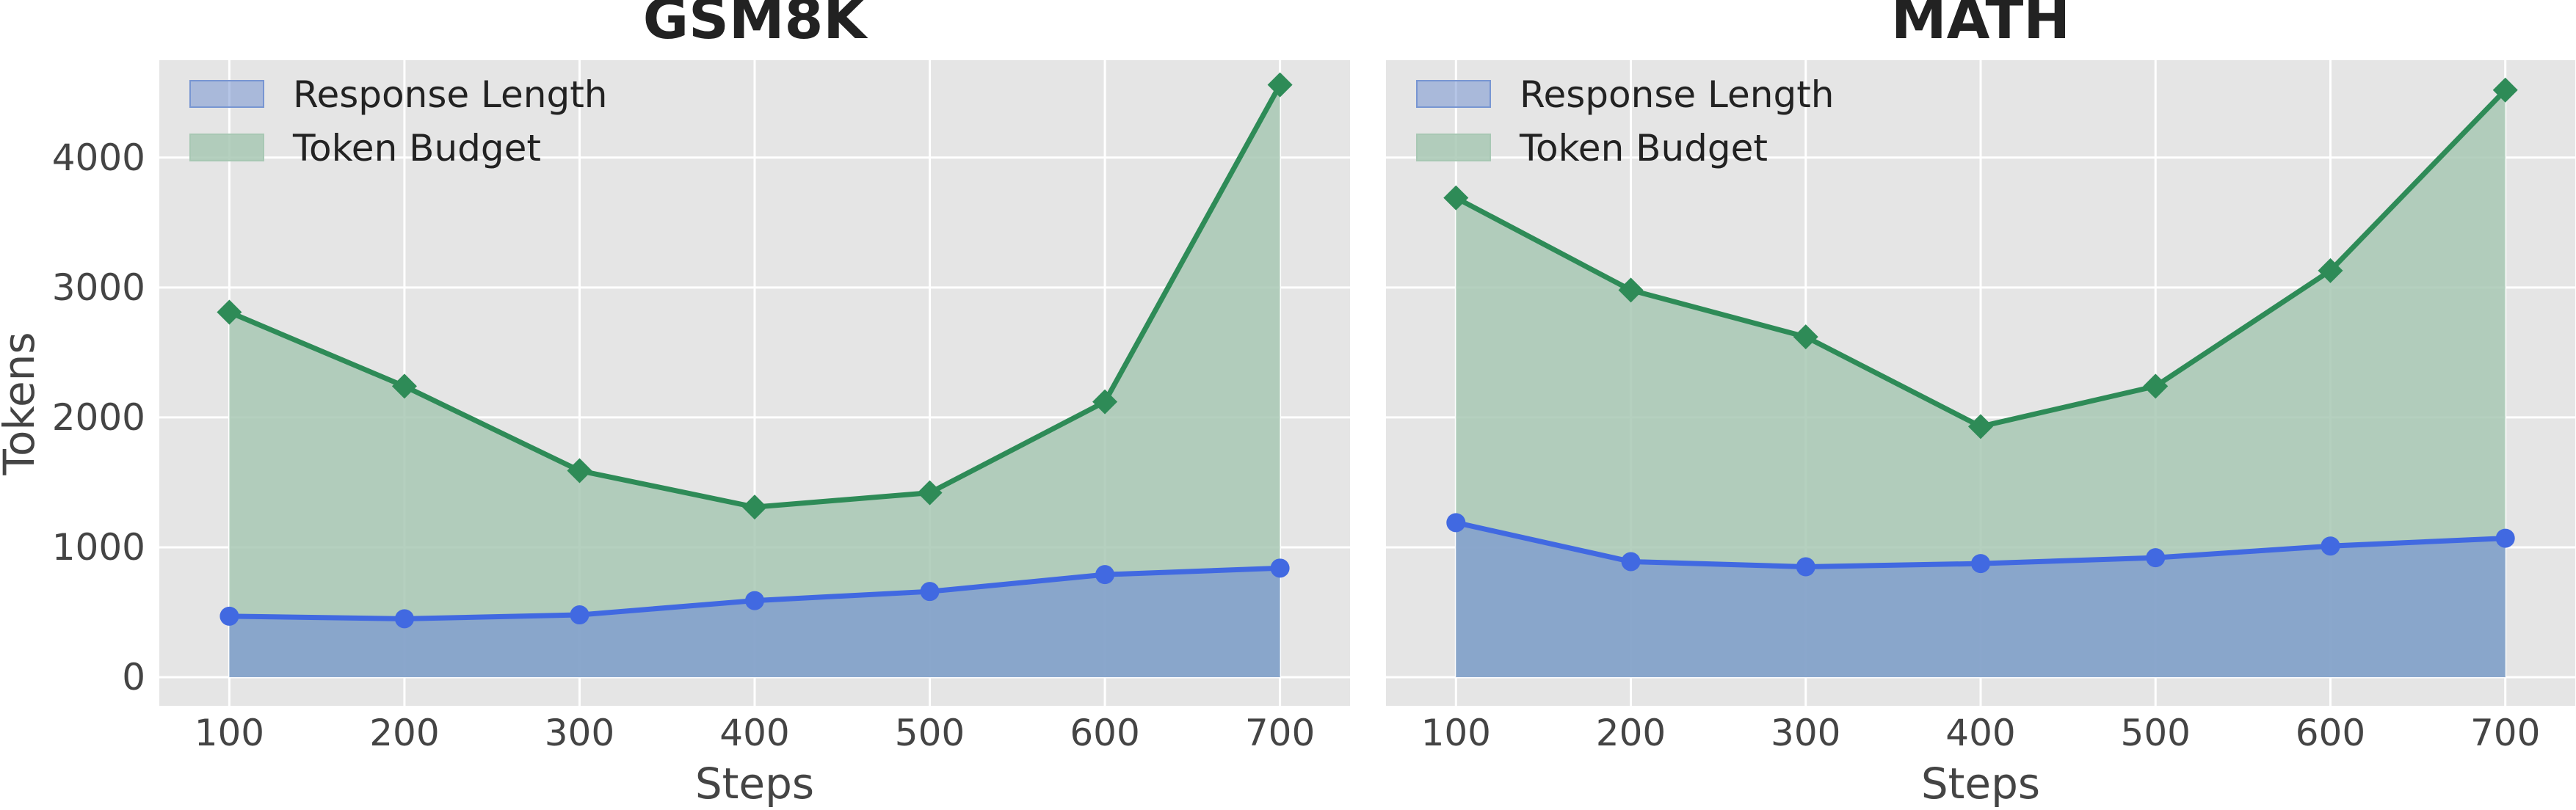 The height and width of the screenshot is (810, 2576). I want to click on y-tick-label: 1000, so click(99, 547).